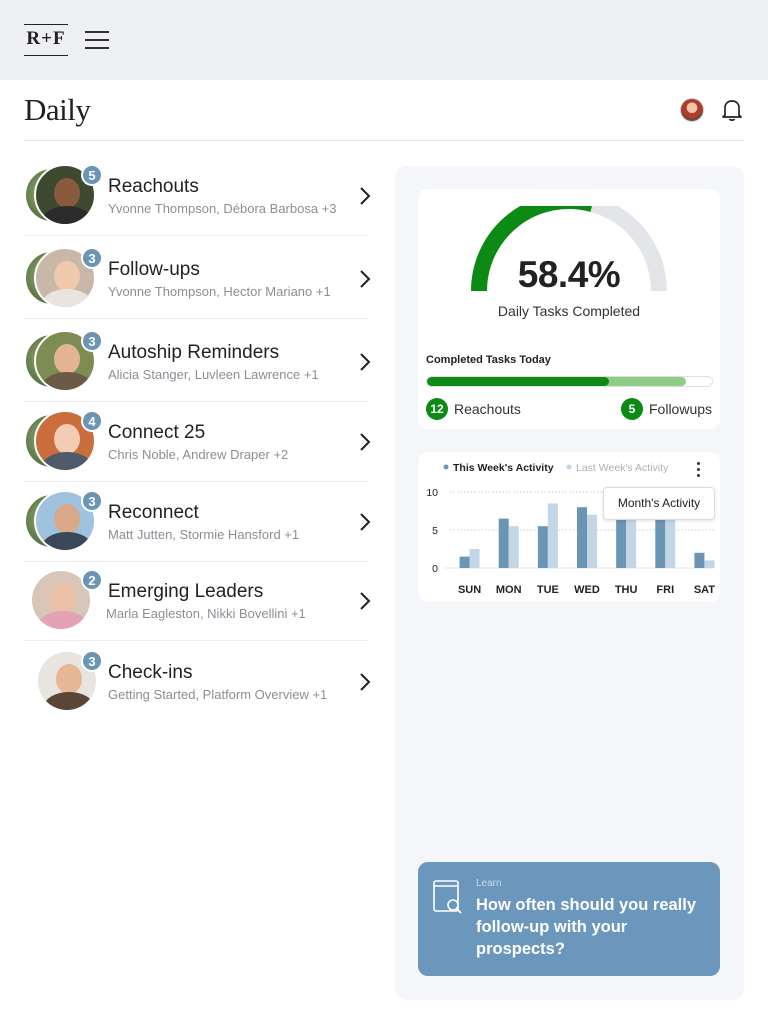 This screenshot has height=1024, width=768. Describe the element at coordinates (488, 360) in the screenshot. I see `completed-tasks-label: Completed Tasks Today` at that location.